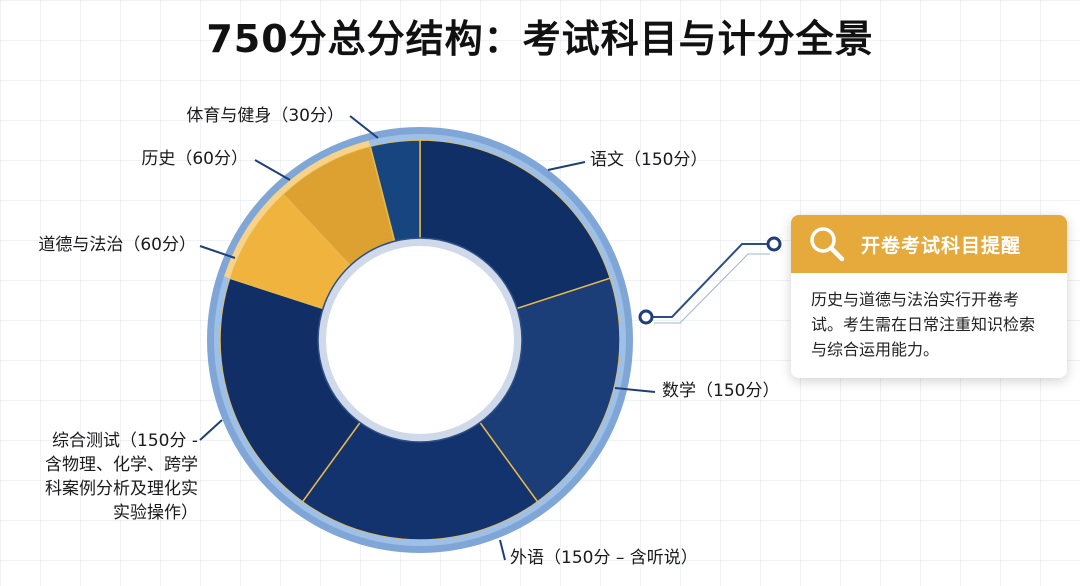 The image size is (1080, 586). Describe the element at coordinates (648, 160) in the screenshot. I see `slice-label: 语文（150分）` at that location.